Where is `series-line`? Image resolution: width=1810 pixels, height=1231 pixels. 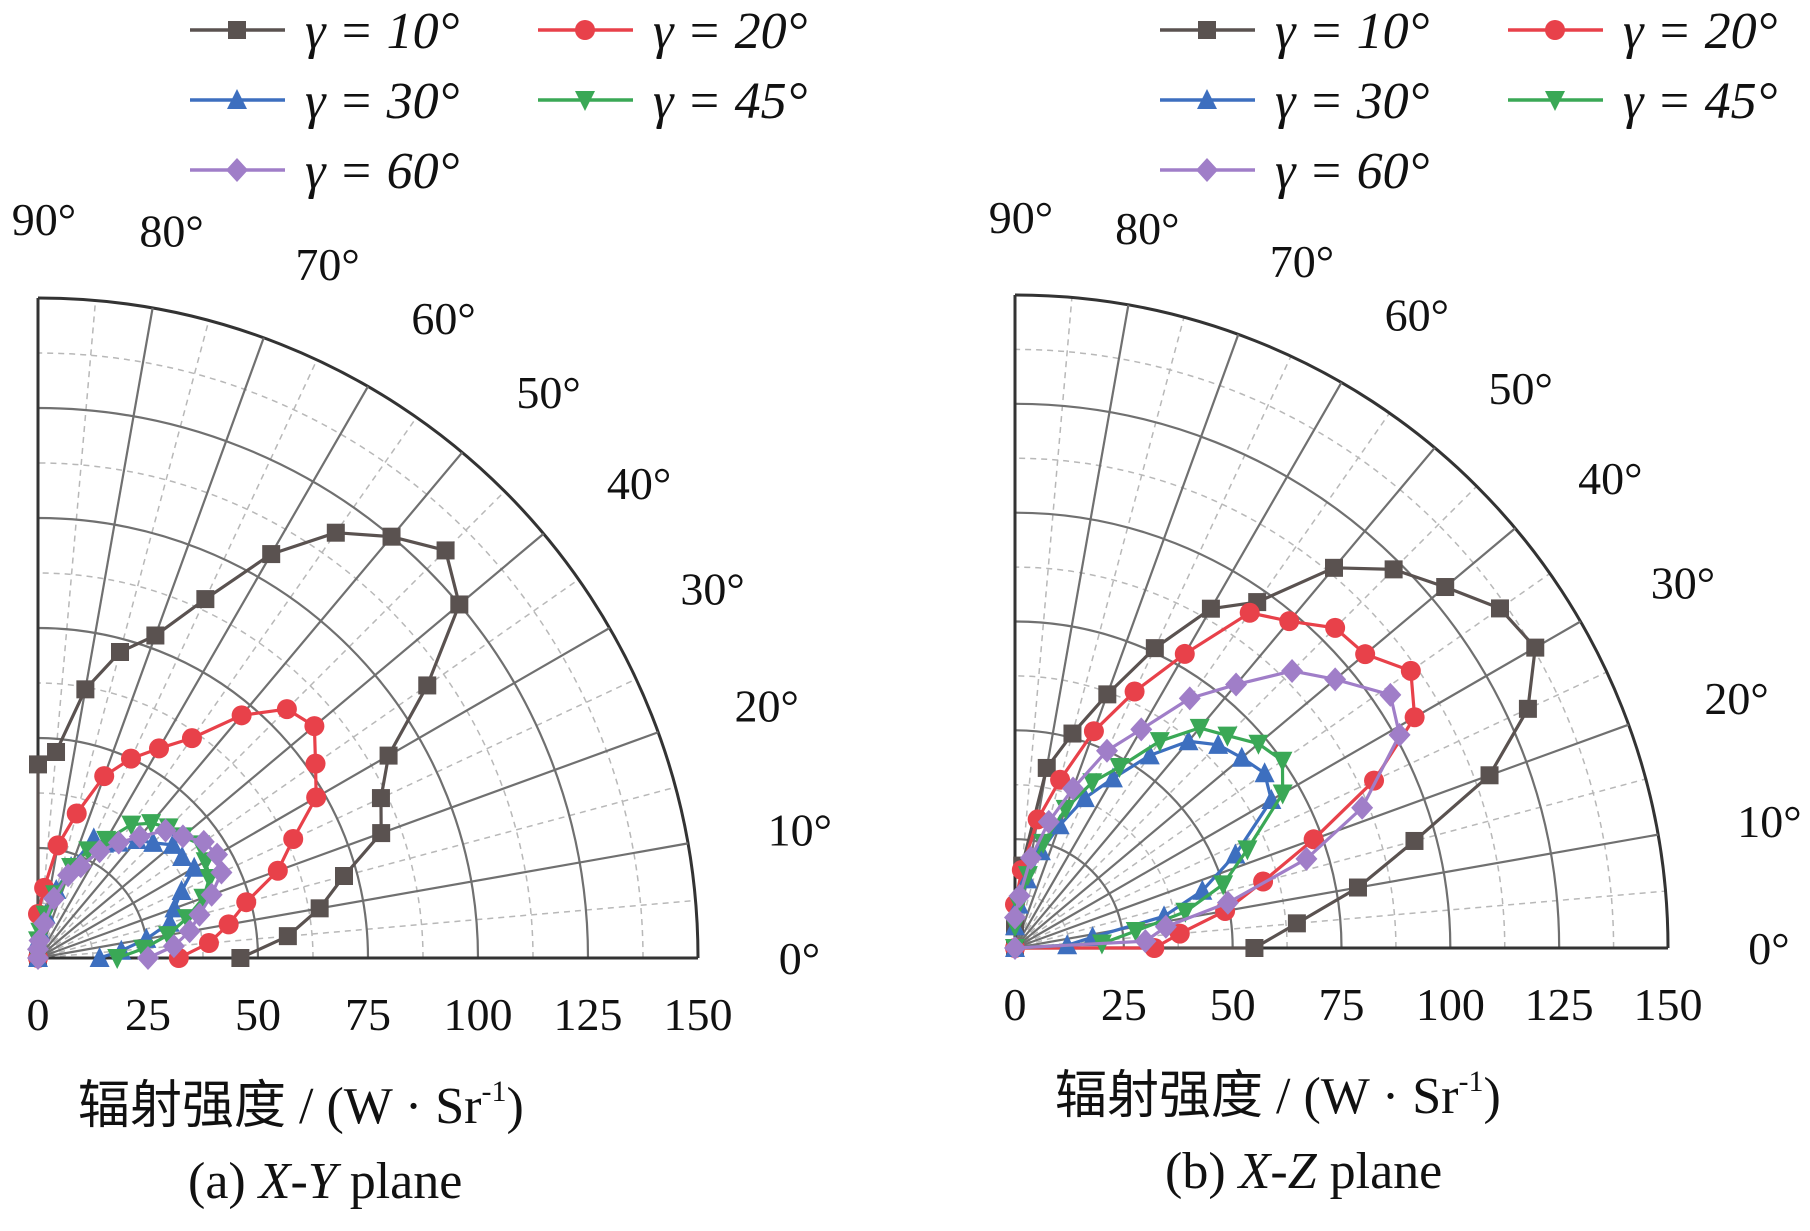
series-line is located at coordinates (1275, 758).